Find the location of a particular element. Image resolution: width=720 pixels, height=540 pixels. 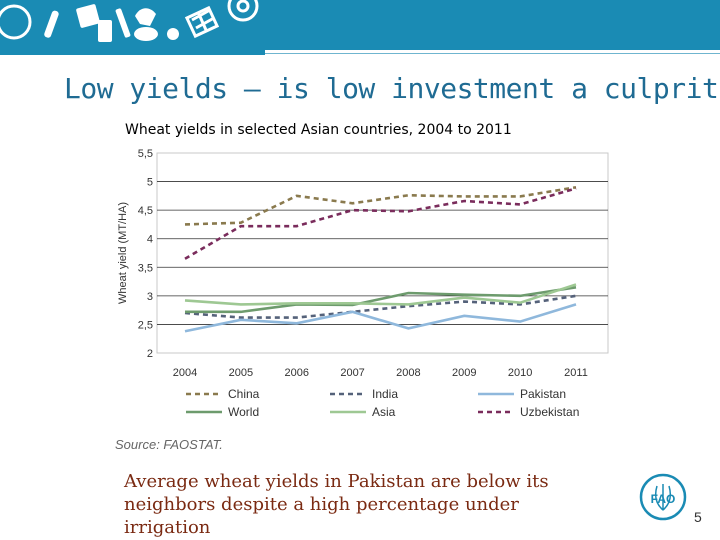

basket-weave-icon is located at coordinates (203, 19).